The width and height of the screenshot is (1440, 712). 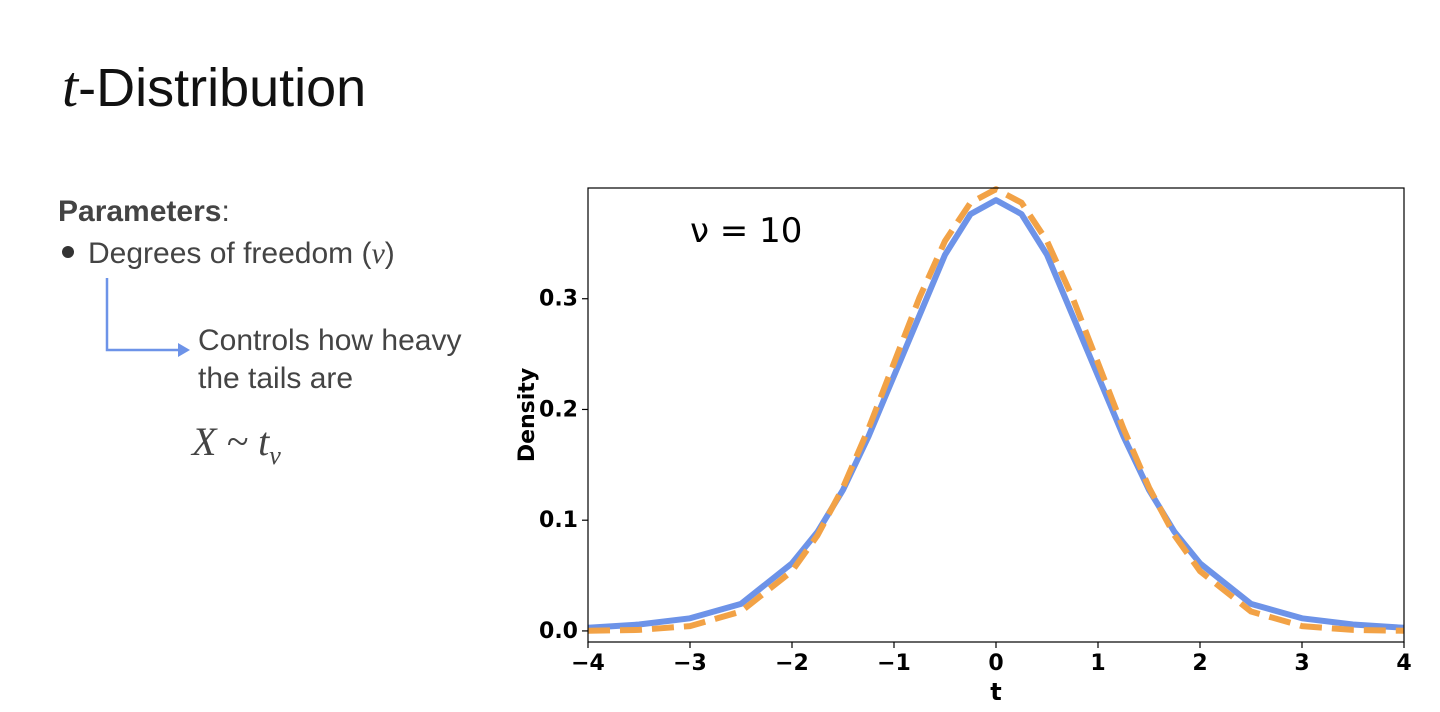 I want to click on title-text: -Distribution, so click(x=222, y=88).